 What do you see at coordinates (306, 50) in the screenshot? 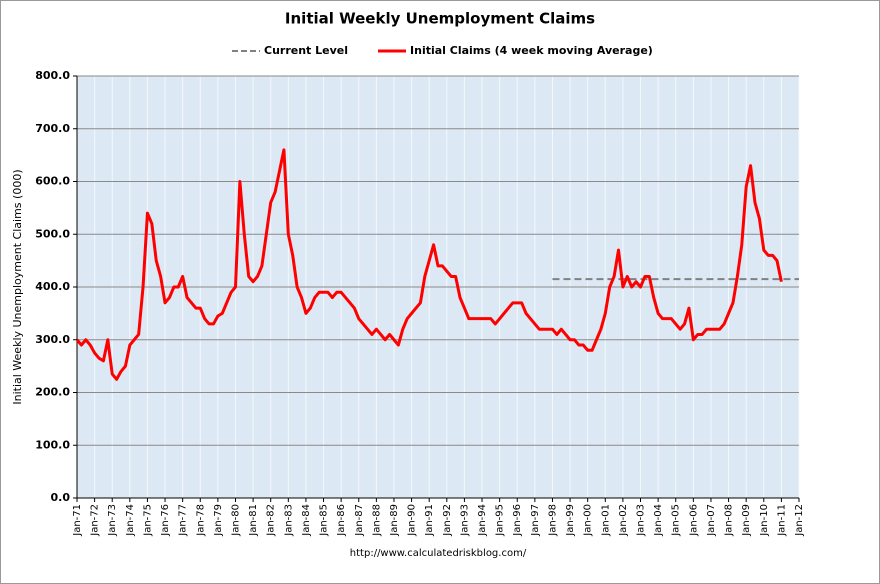
I see `legend-label: Current Level` at bounding box center [306, 50].